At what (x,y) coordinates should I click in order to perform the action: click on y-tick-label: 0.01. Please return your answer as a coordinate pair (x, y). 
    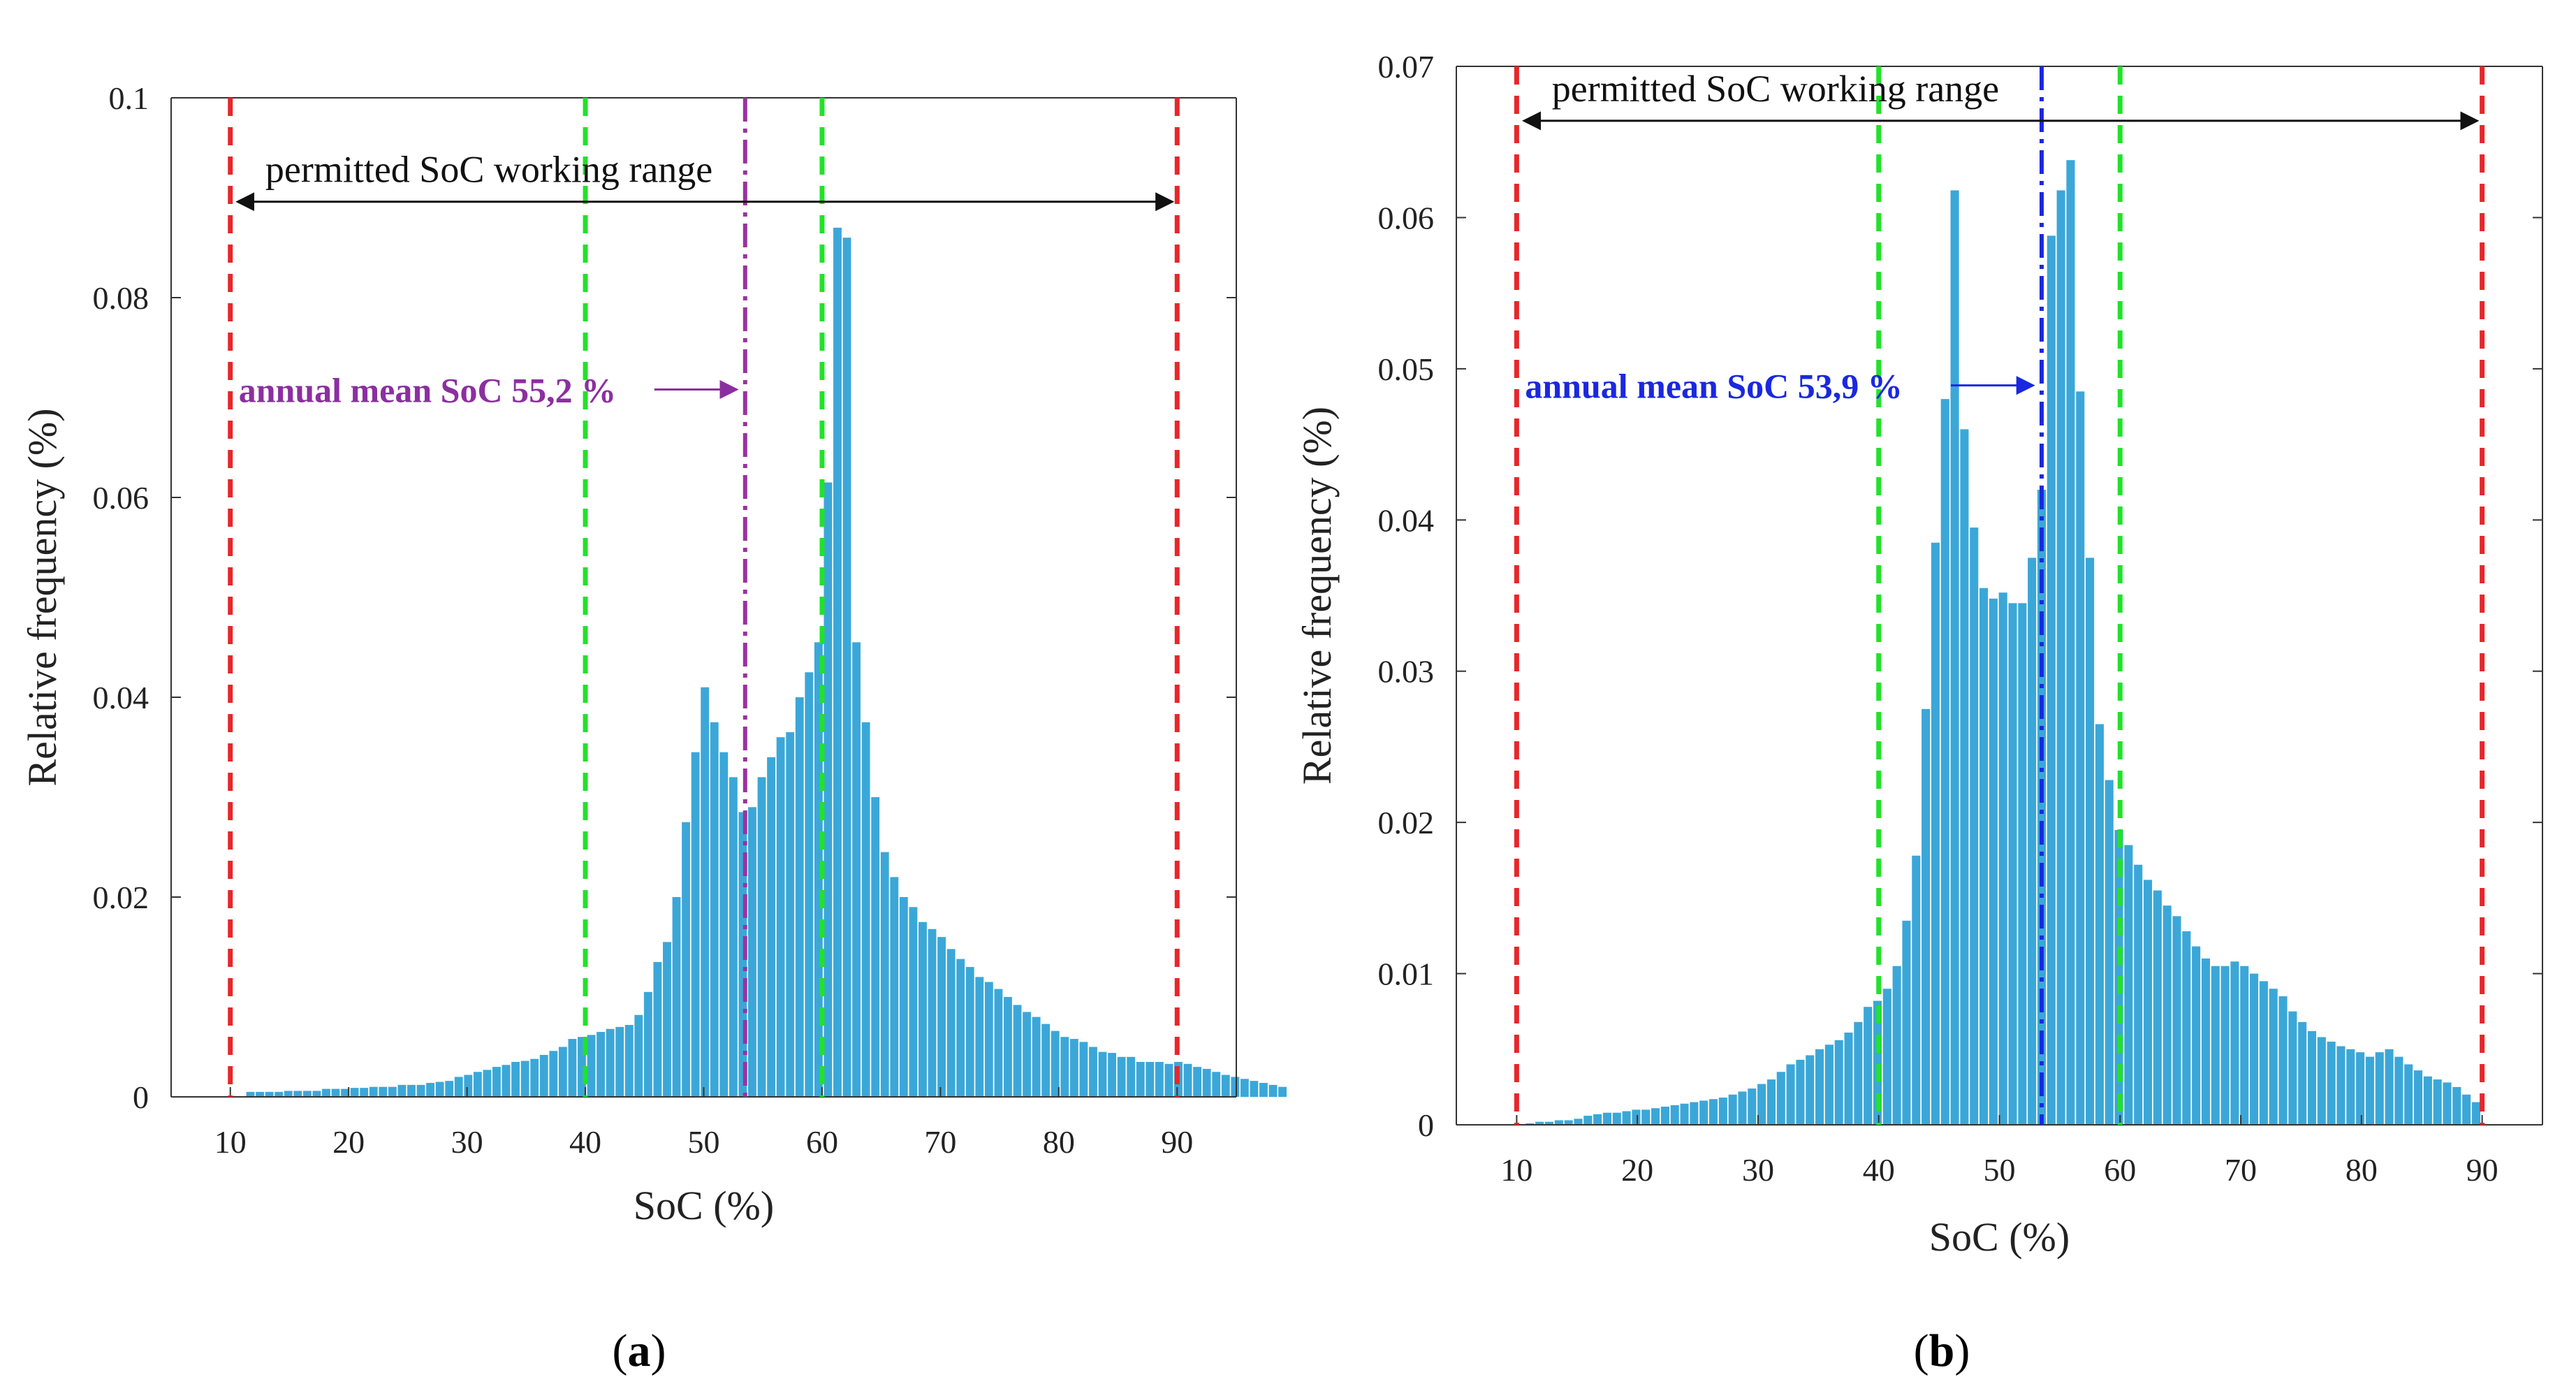
    Looking at the image, I should click on (1406, 974).